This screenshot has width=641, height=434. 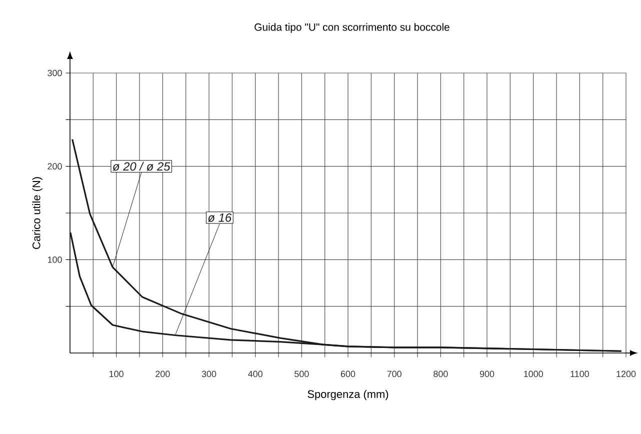 What do you see at coordinates (117, 374) in the screenshot?
I see `x-tick-label: 100` at bounding box center [117, 374].